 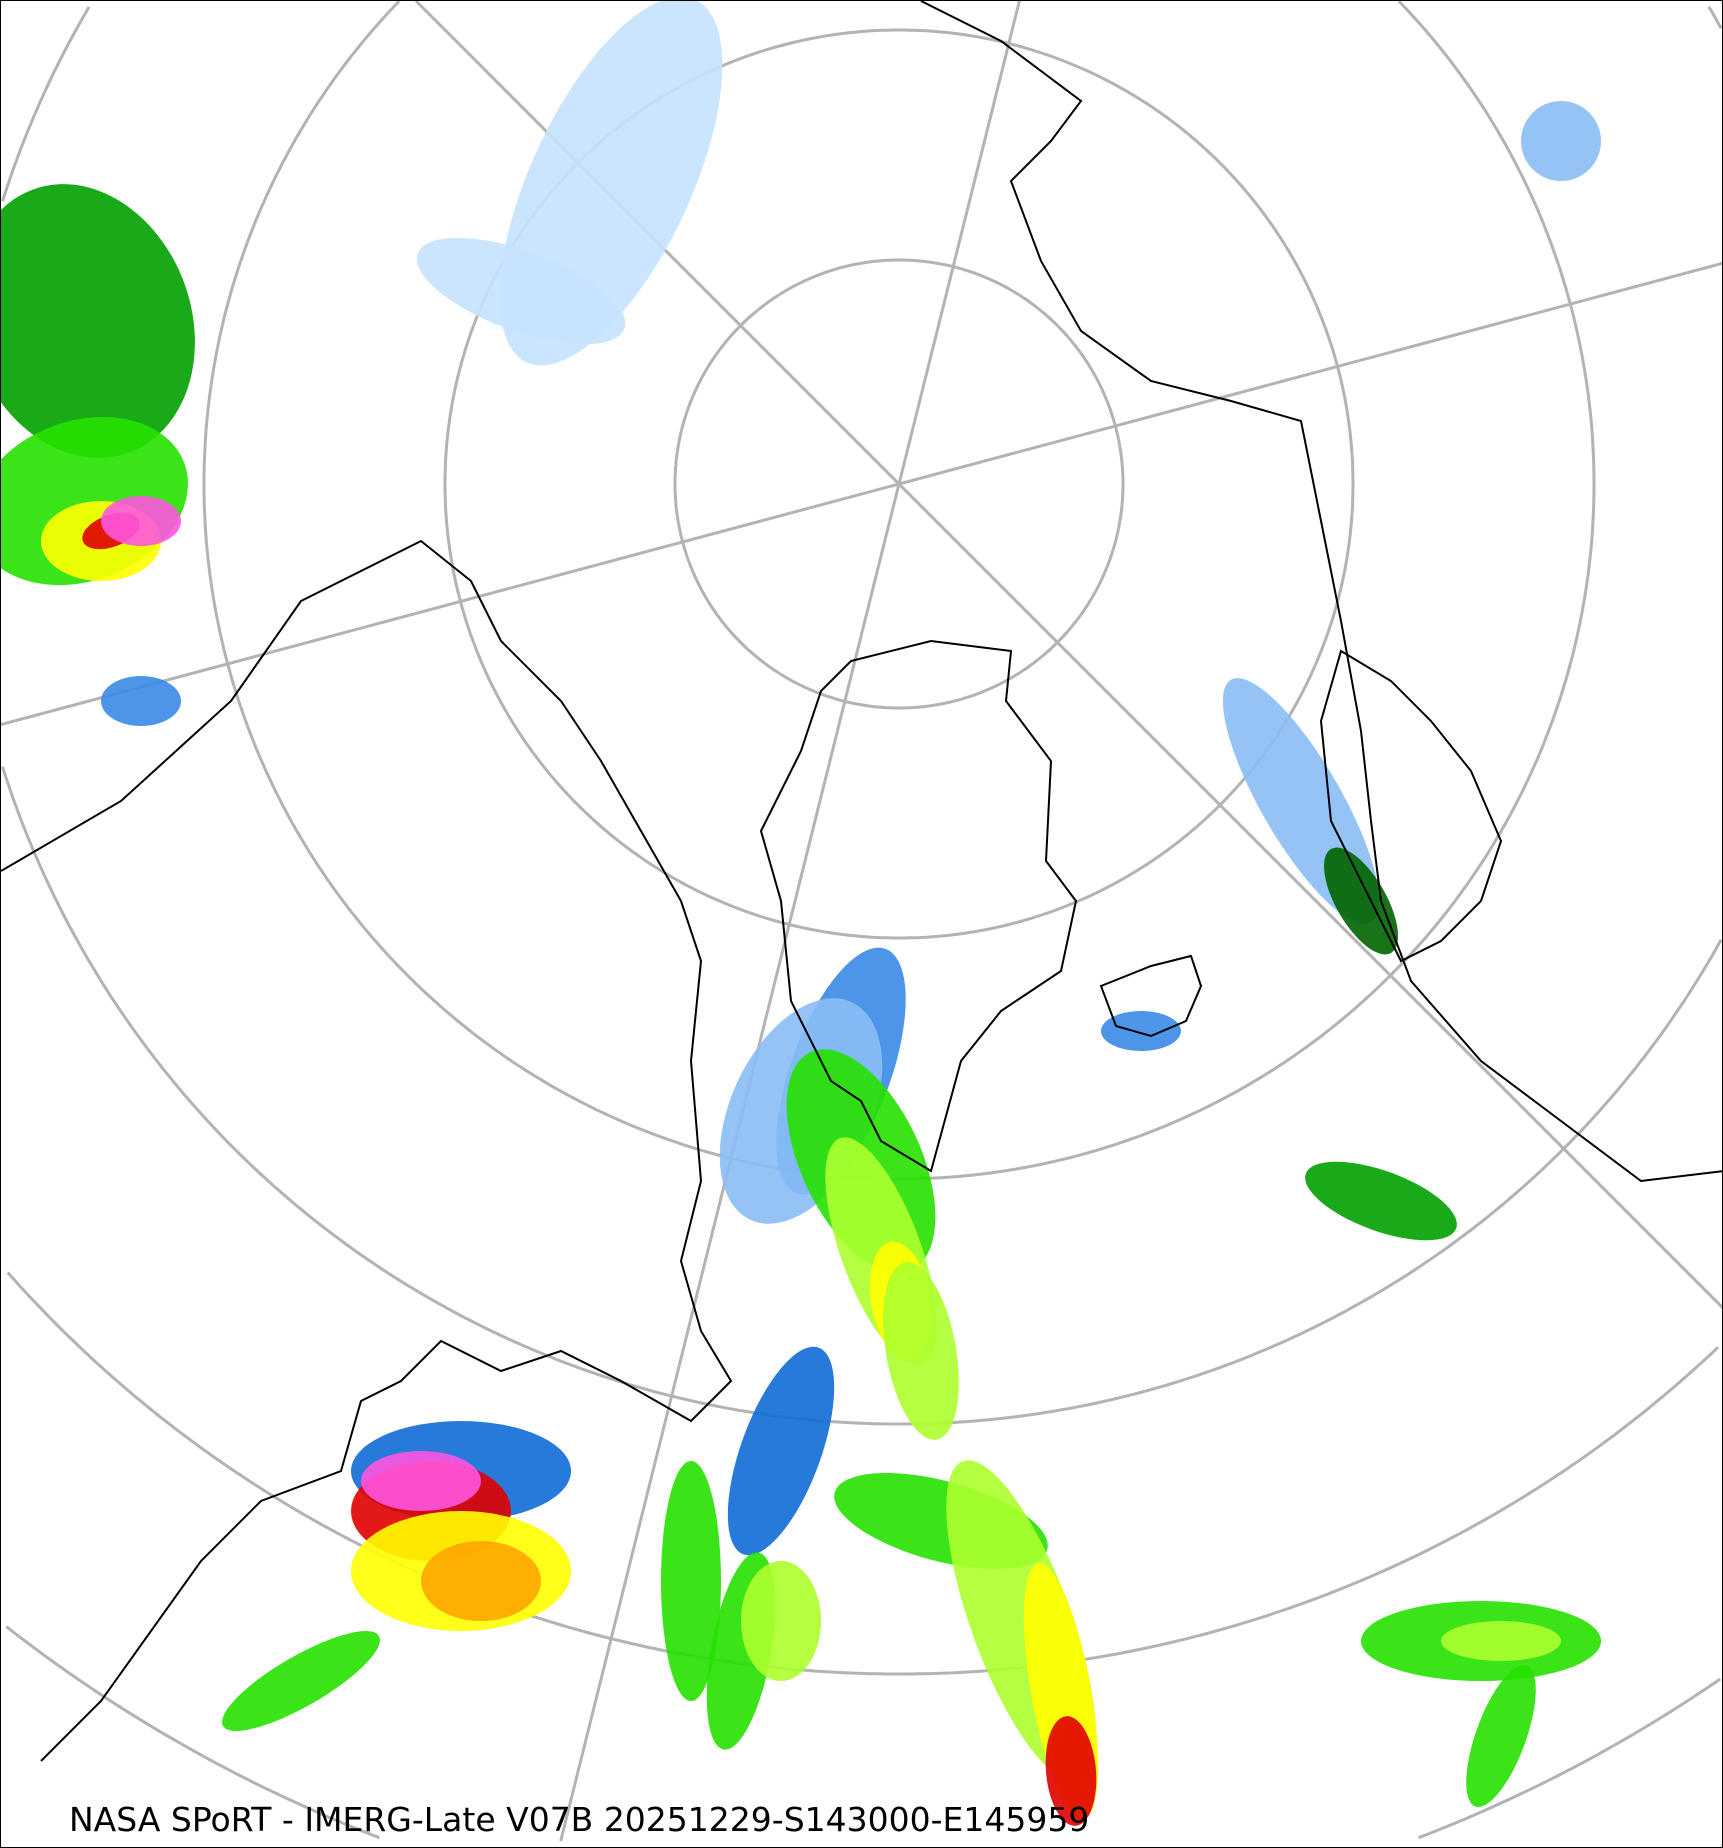 What do you see at coordinates (1411, 806) in the screenshot?
I see `scandinavia-coast` at bounding box center [1411, 806].